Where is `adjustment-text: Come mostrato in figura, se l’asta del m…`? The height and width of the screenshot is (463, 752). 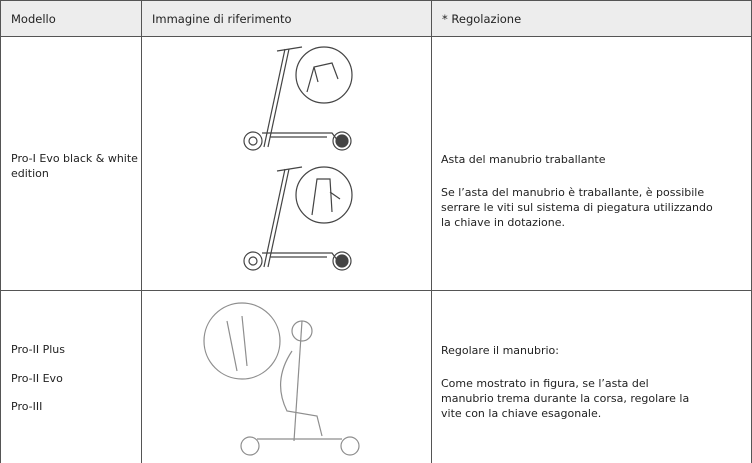
adjustment-text: Come mostrato in figura, se l’asta del m… is located at coordinates (565, 398).